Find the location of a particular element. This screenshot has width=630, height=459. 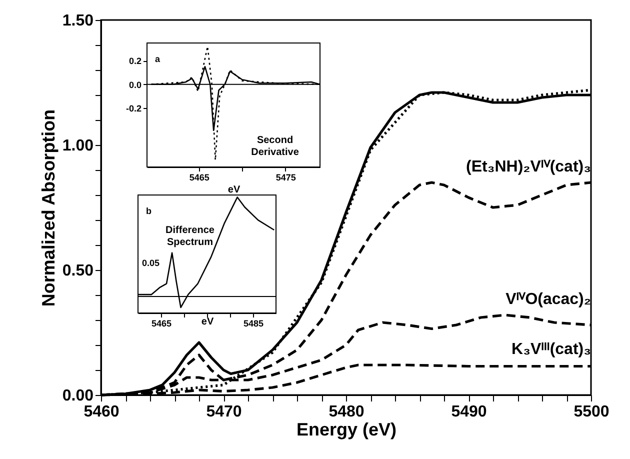

annotation: 0.05 is located at coordinates (151, 263).